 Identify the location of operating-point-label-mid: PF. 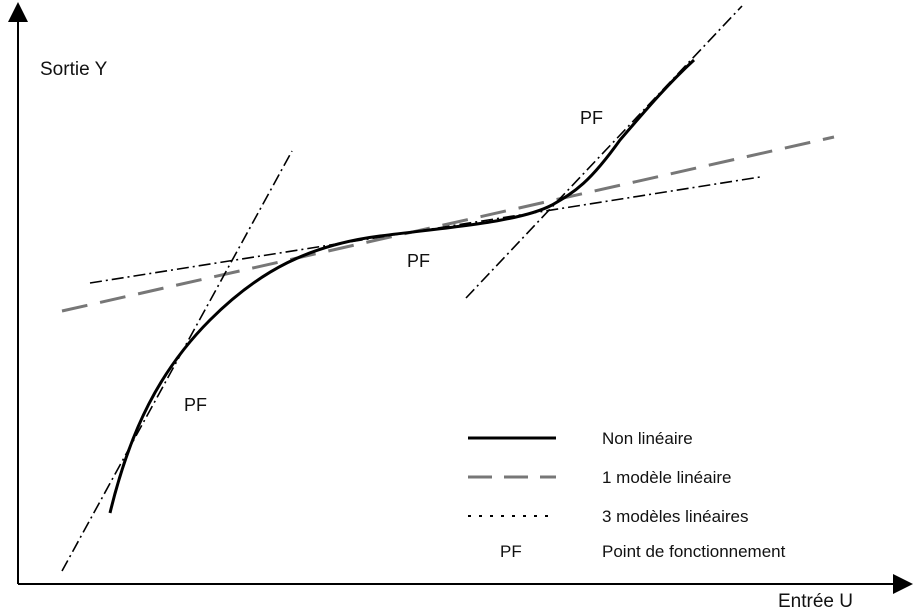
(418, 261).